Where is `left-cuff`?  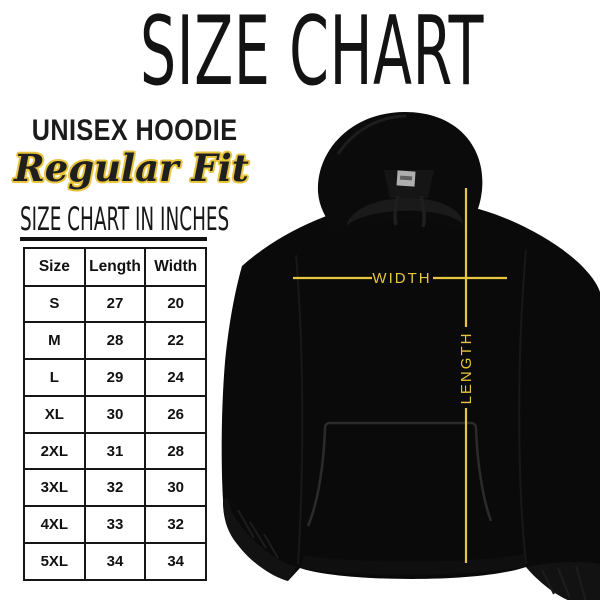 left-cuff is located at coordinates (259, 539).